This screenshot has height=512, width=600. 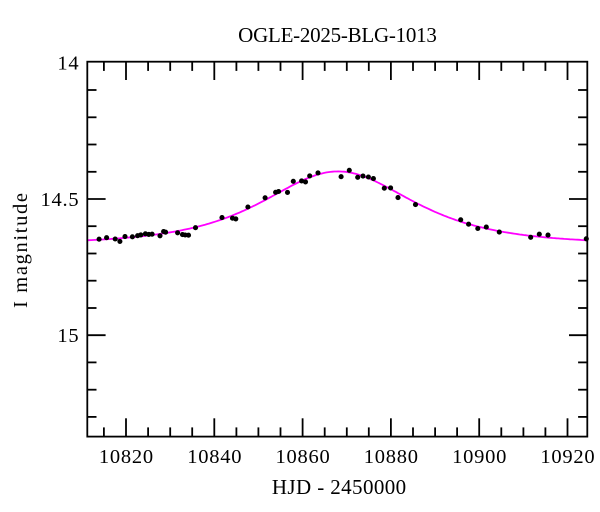 I want to click on svg-text: 15, so click(x=68, y=336).